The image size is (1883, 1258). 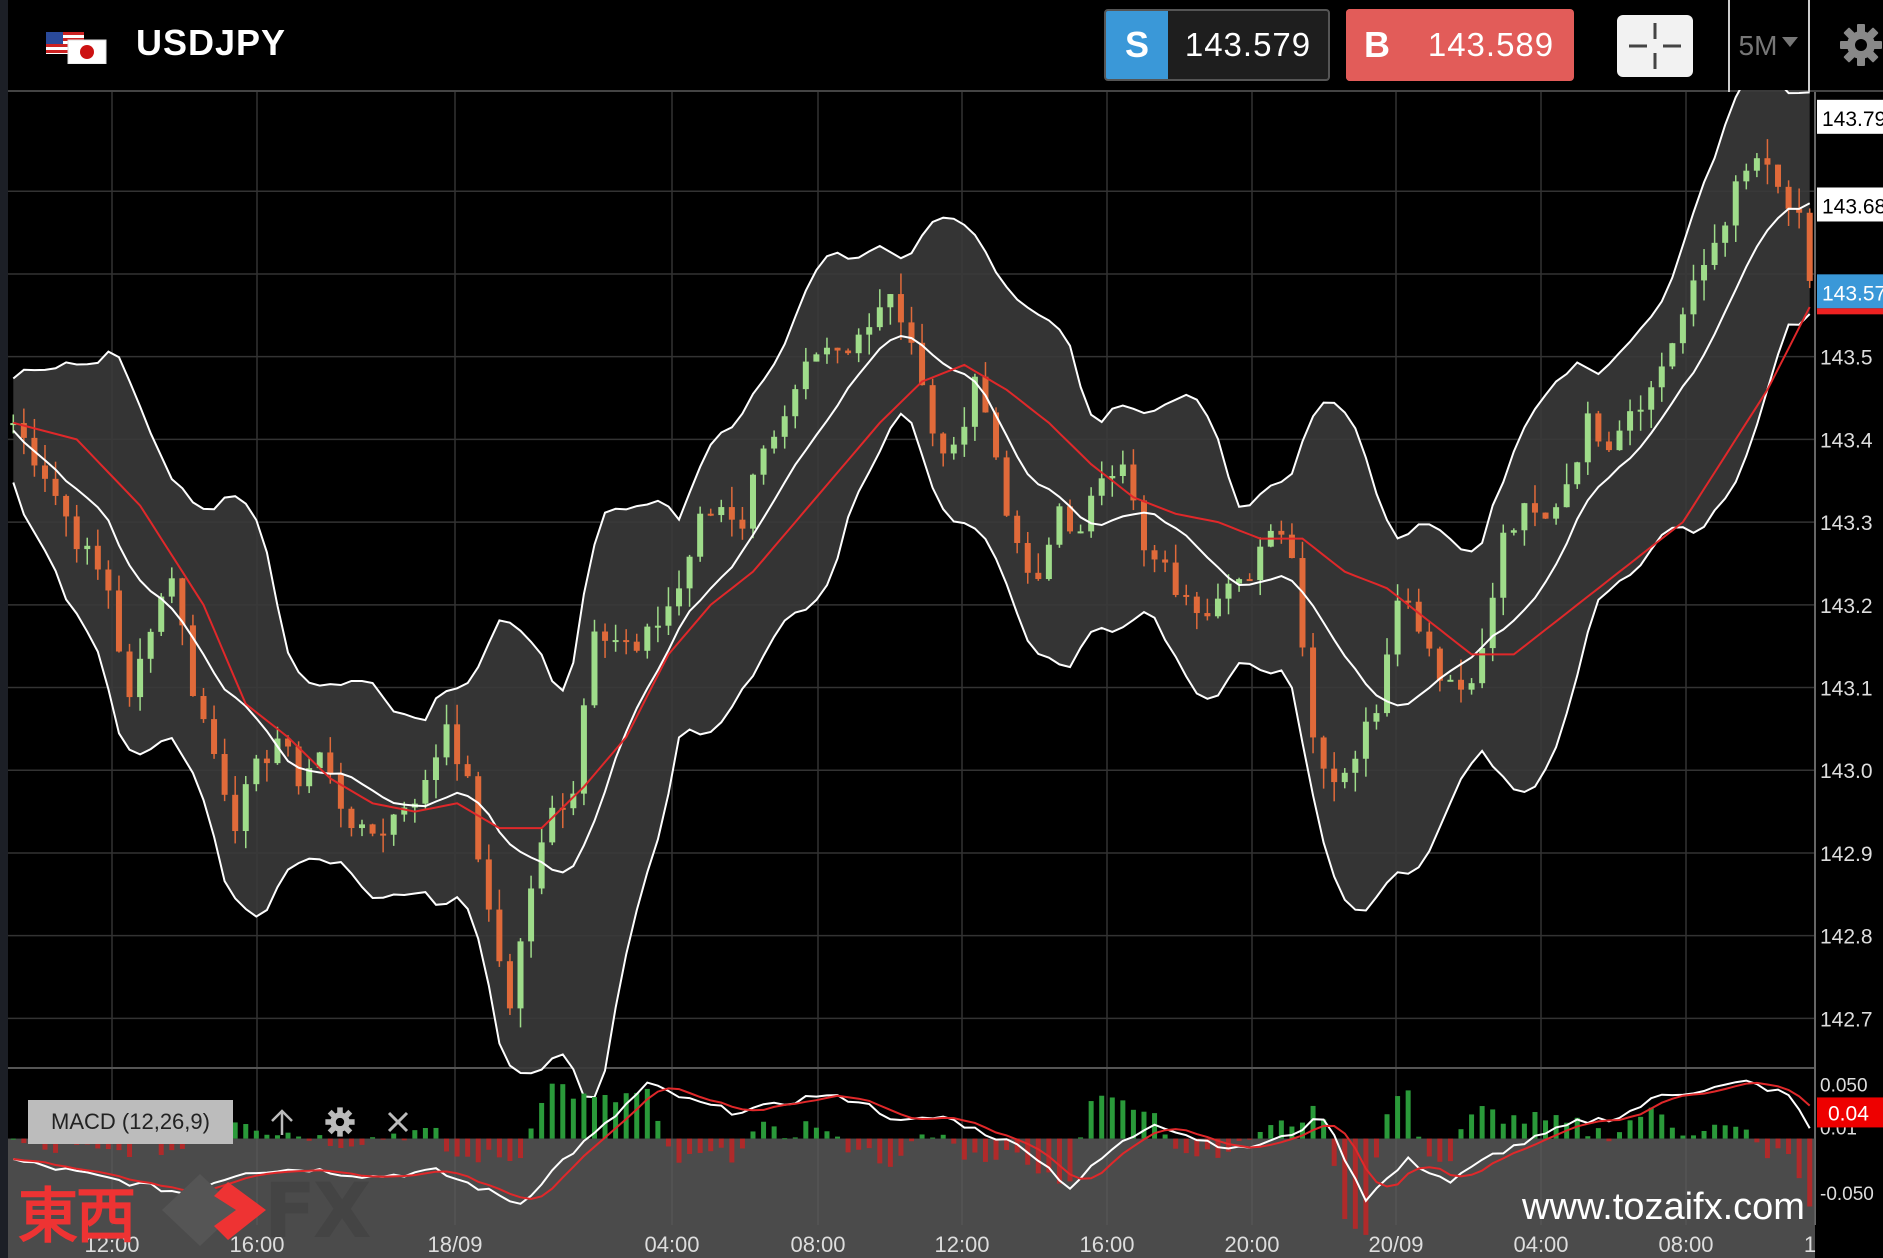 I want to click on y-tick-label: 143.5, so click(x=1846, y=358).